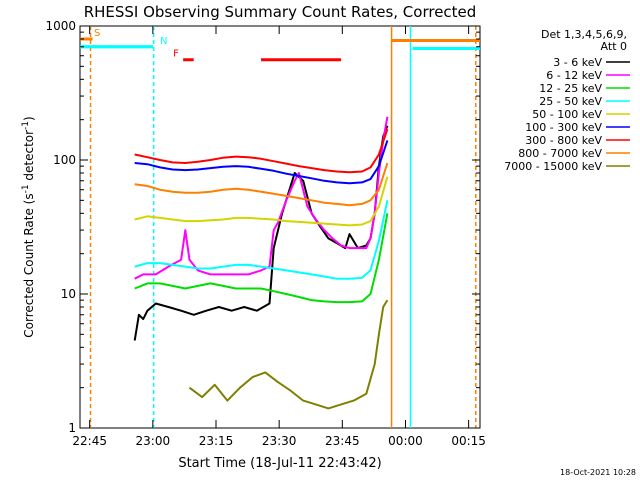 The image size is (640, 480). I want to click on x-tick-label-4: 23:45, so click(342, 441).